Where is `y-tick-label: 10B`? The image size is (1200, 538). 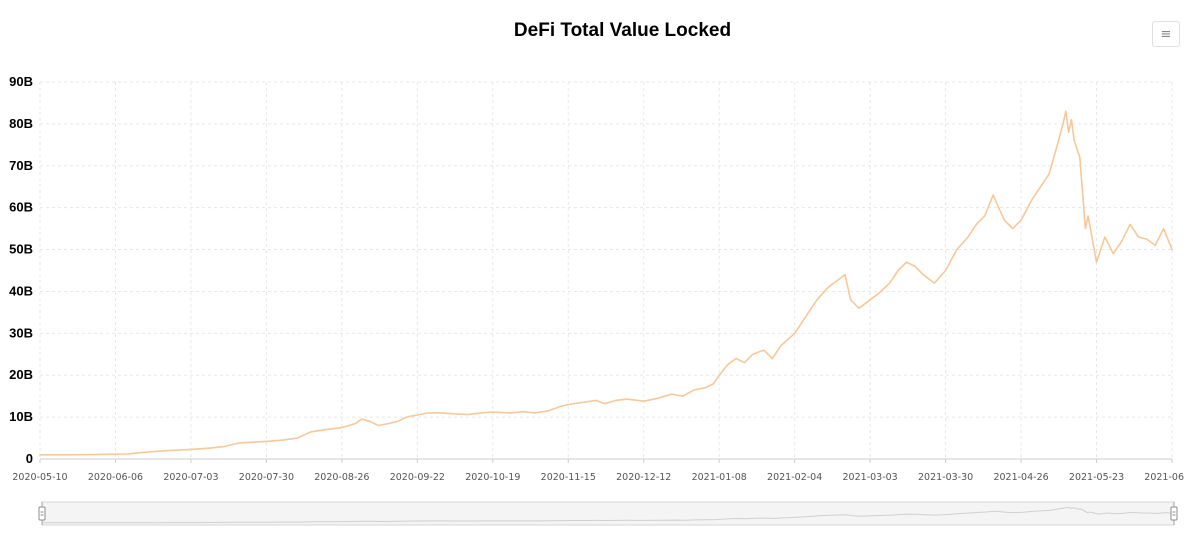
y-tick-label: 10B is located at coordinates (21, 416).